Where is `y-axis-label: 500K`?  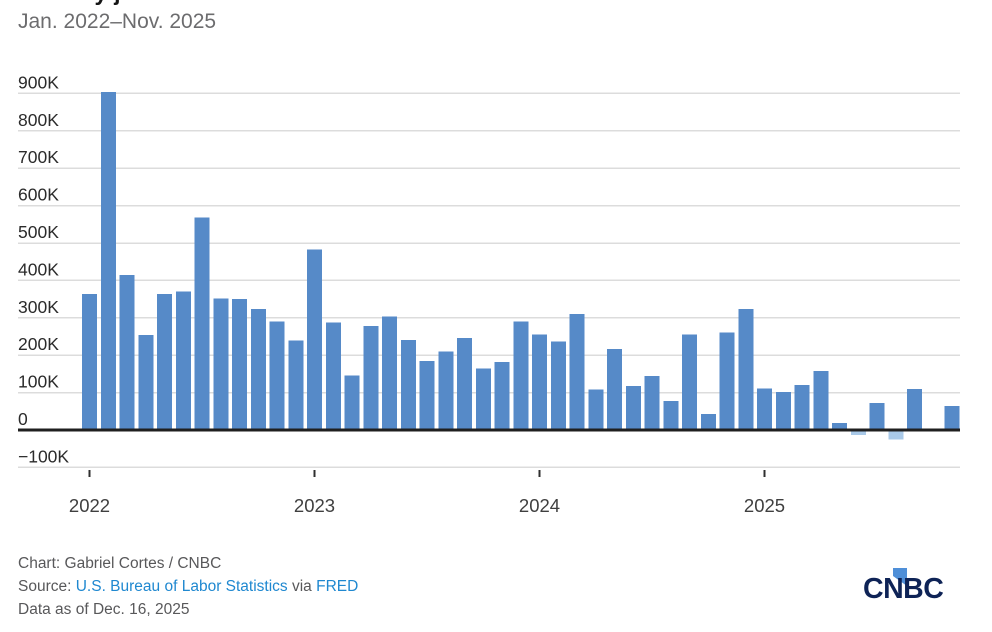 y-axis-label: 500K is located at coordinates (38, 232).